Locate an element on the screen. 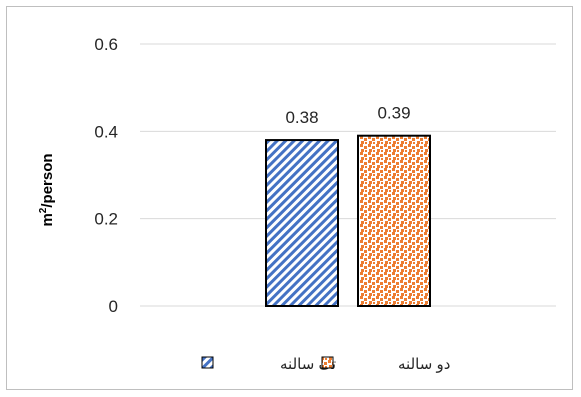 This screenshot has width=581, height=397. y-tick-label: 0.4 is located at coordinates (106, 131).